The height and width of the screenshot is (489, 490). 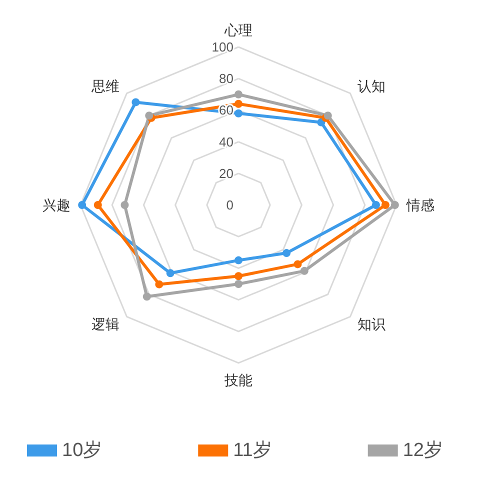 What do you see at coordinates (226, 78) in the screenshot?
I see `y-tick-label: 80` at bounding box center [226, 78].